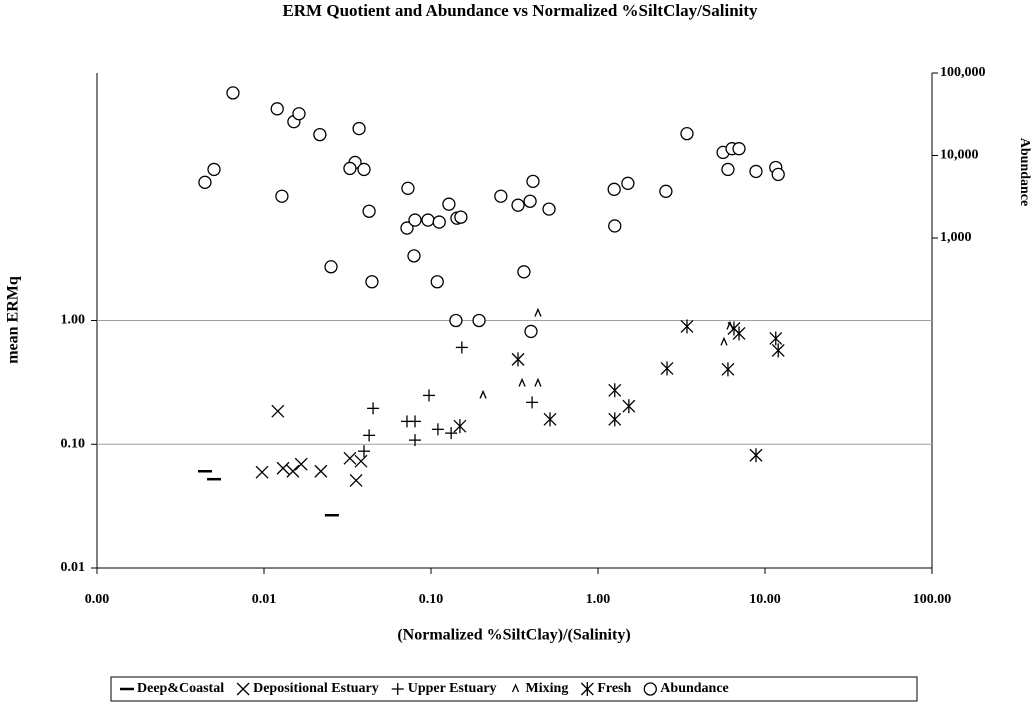 The width and height of the screenshot is (1033, 703). What do you see at coordinates (431, 599) in the screenshot?
I see `x-tick-label: 0.10` at bounding box center [431, 599].